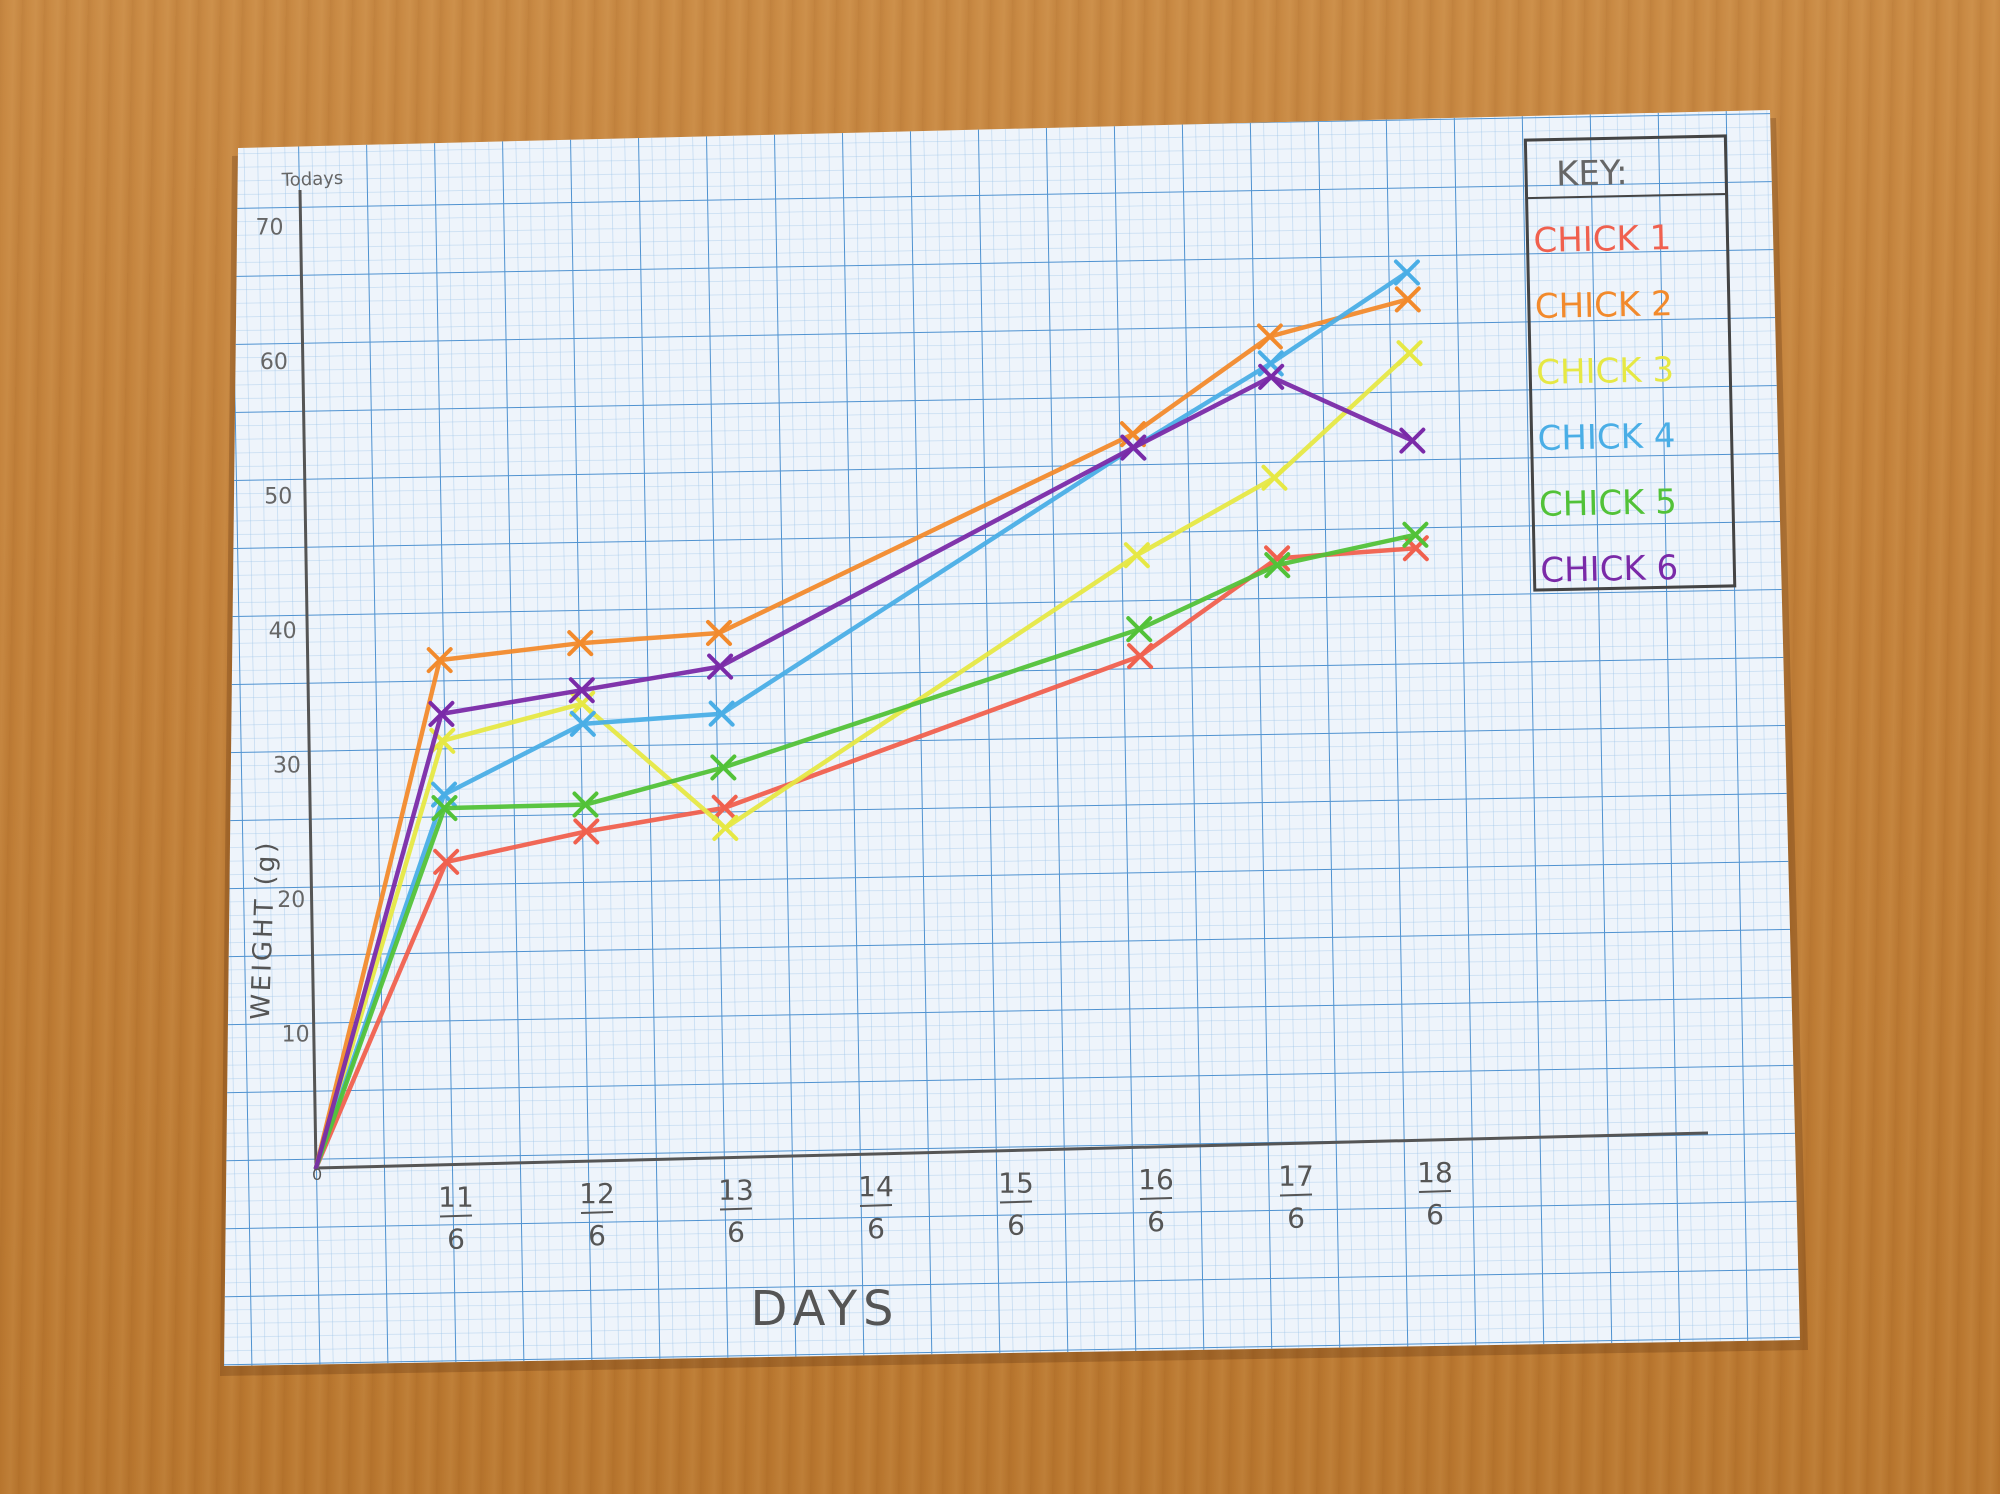 The image size is (2000, 1494). What do you see at coordinates (456, 1197) in the screenshot?
I see `x-tick-numerator: 11` at bounding box center [456, 1197].